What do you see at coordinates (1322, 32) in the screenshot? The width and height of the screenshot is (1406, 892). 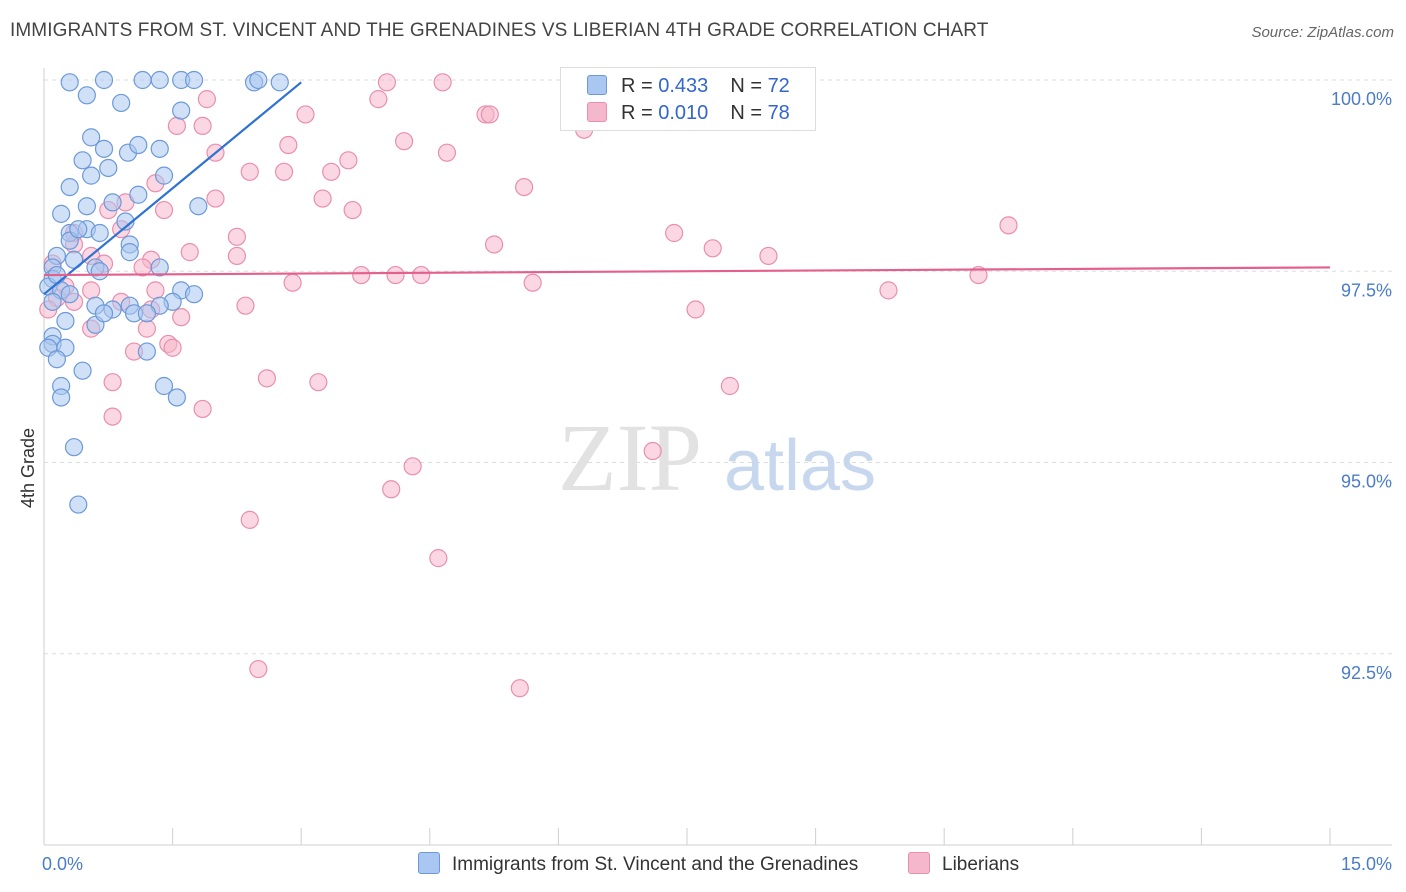 I see `chart-source: Source: ZipAtlas.com` at bounding box center [1322, 32].